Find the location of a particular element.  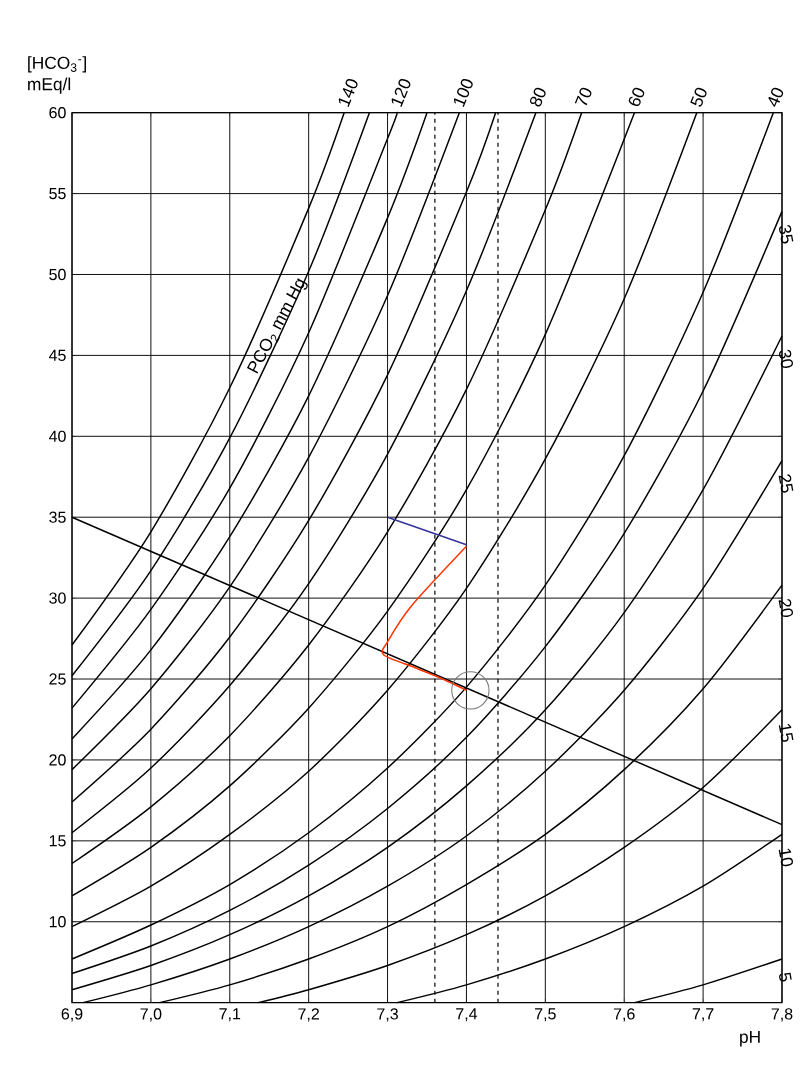

y-tick-label: 35 is located at coordinates (57, 517).